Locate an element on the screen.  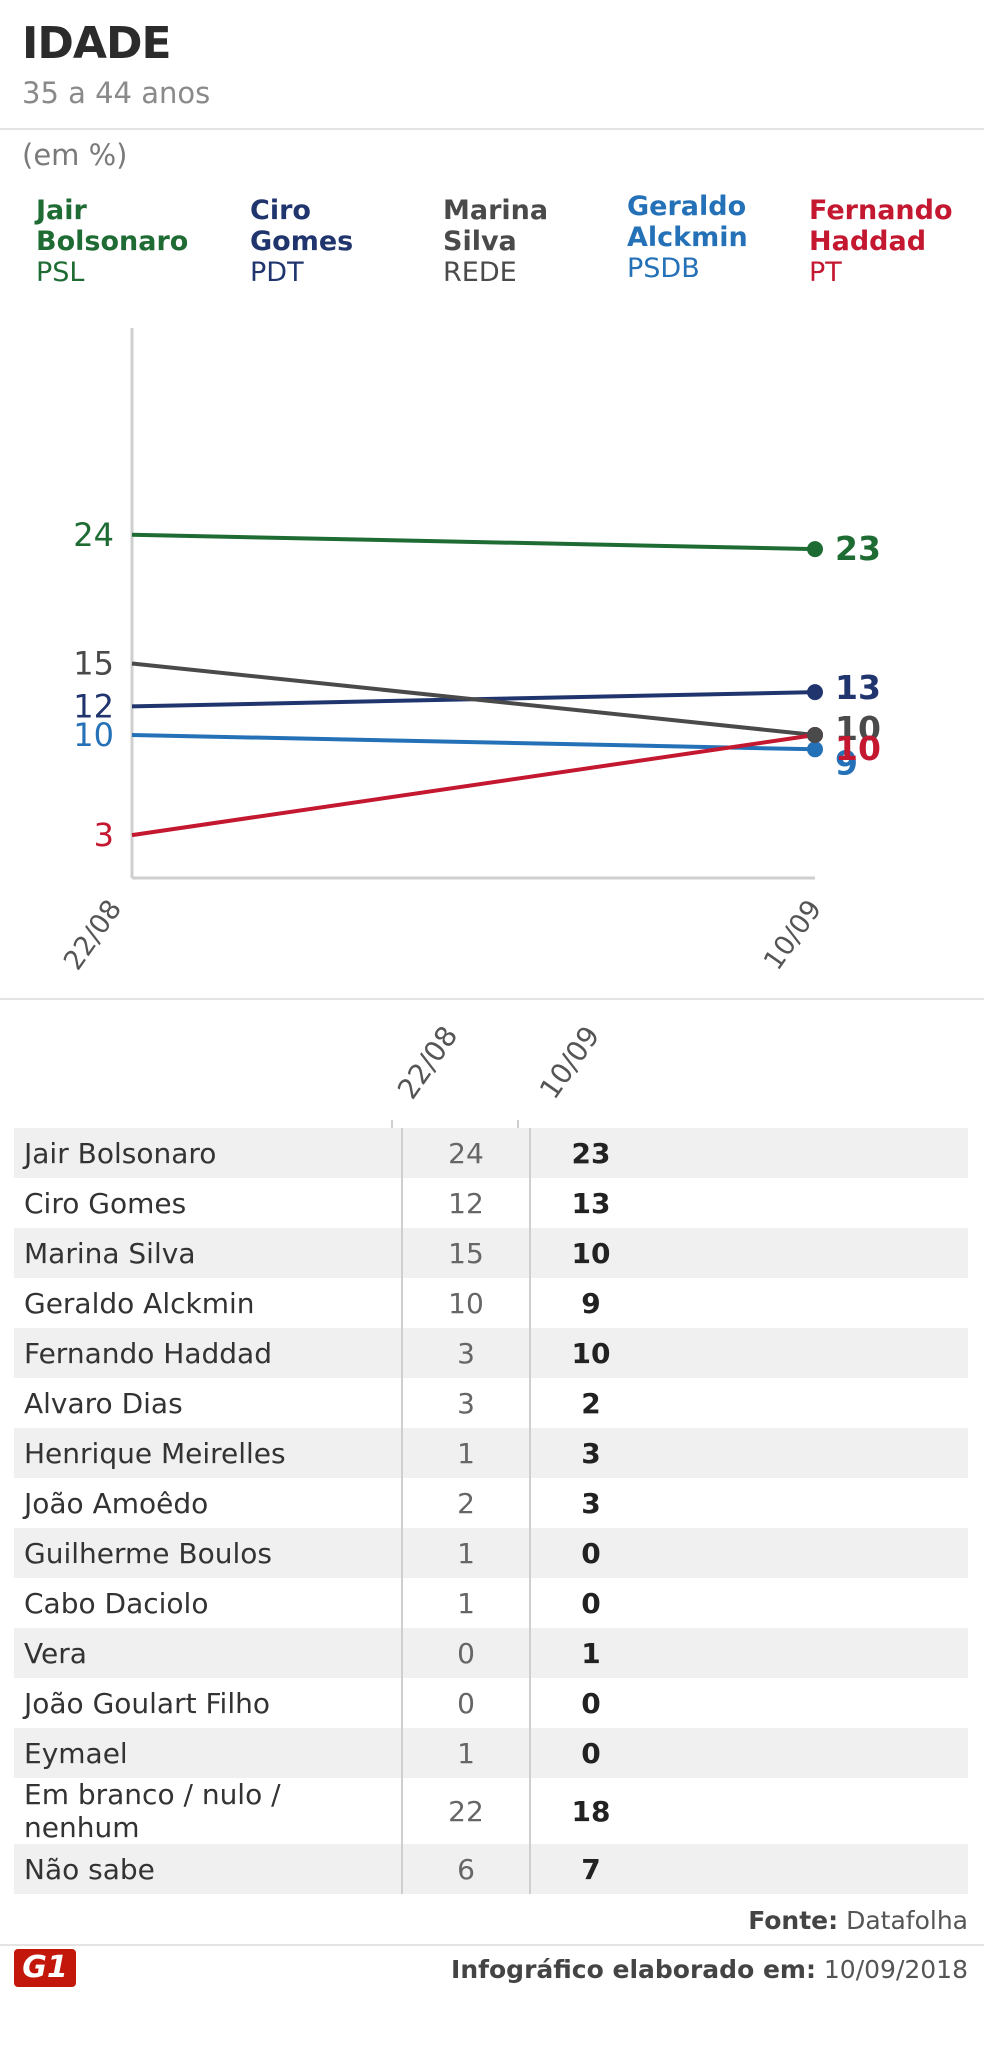
table-row: Henrique Meirelles 1 3 is located at coordinates (491, 1453).